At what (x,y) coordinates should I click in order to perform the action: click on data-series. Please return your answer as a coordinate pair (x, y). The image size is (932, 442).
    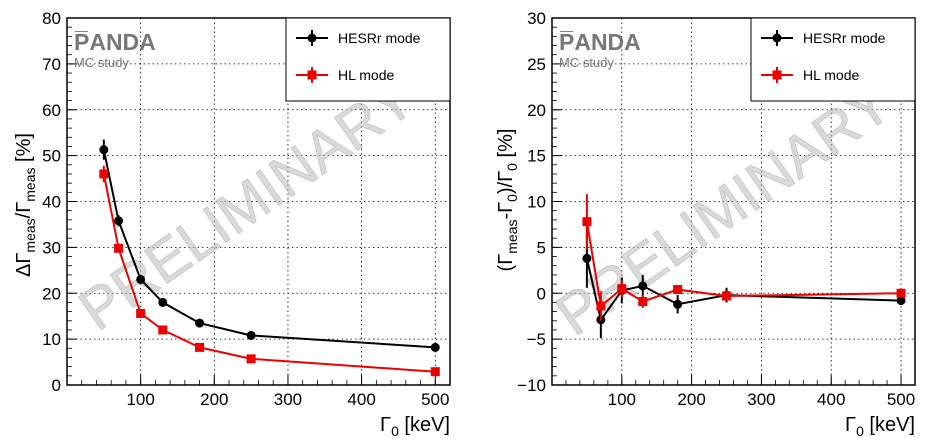
    Looking at the image, I should click on (744, 266).